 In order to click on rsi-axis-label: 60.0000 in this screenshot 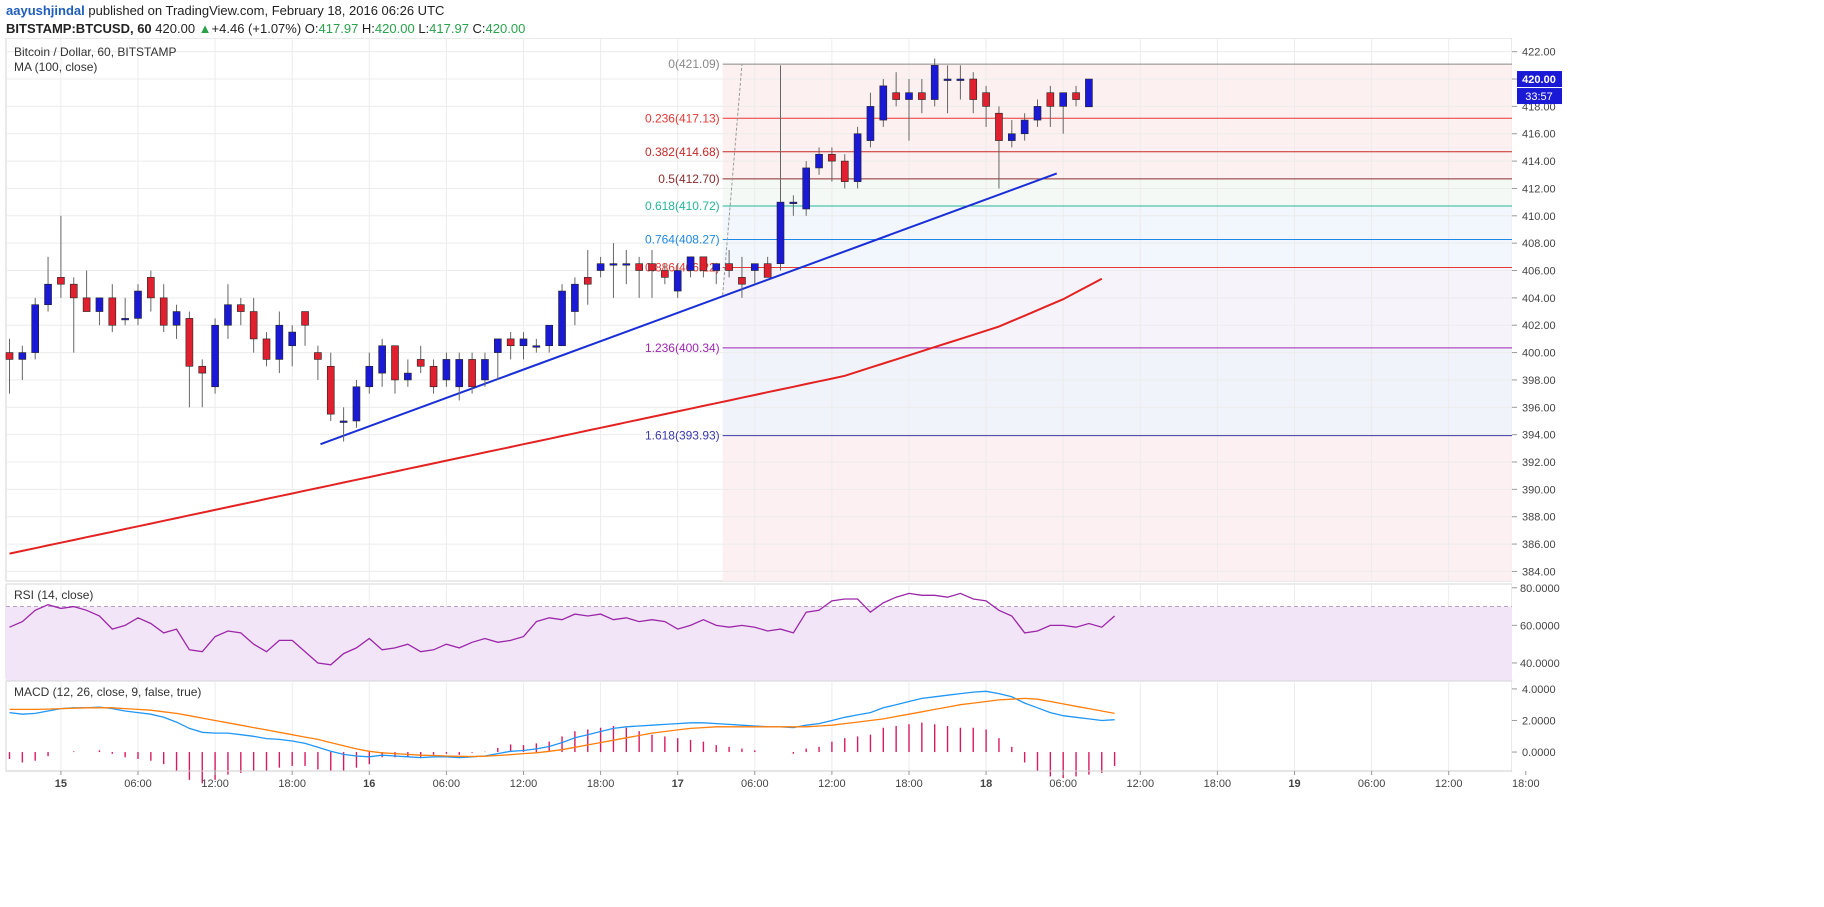, I will do `click(1540, 626)`.